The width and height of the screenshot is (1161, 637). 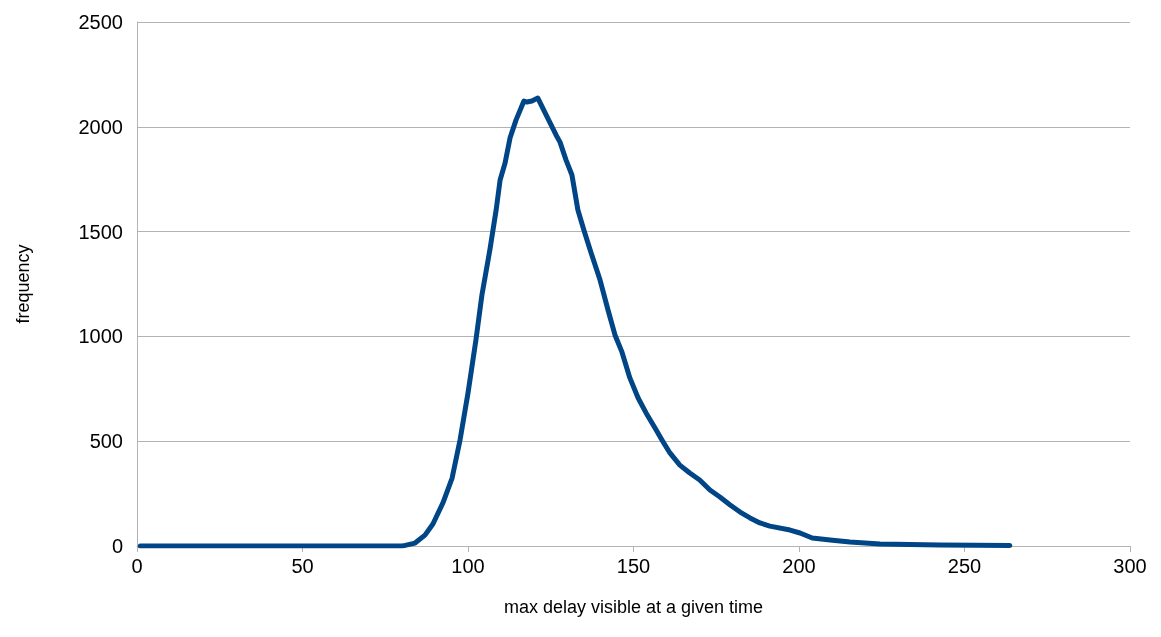 I want to click on x-tick-label: 300, so click(x=1130, y=566).